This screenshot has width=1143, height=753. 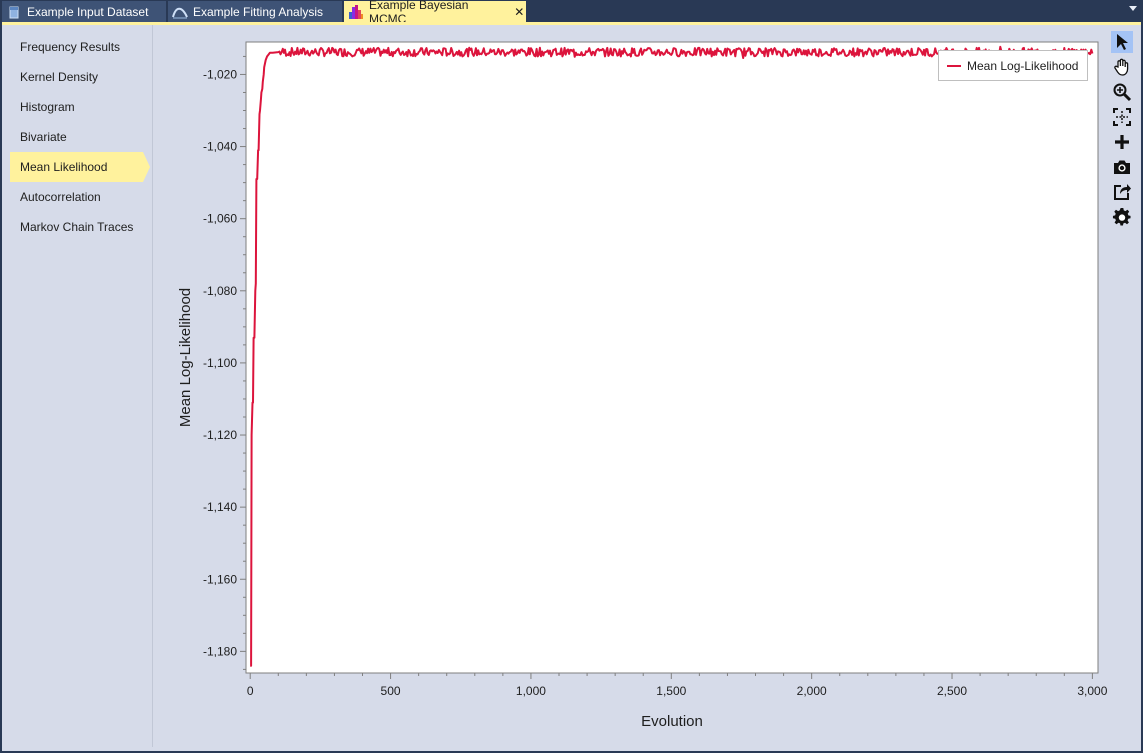 I want to click on legend-swatch, so click(x=954, y=65).